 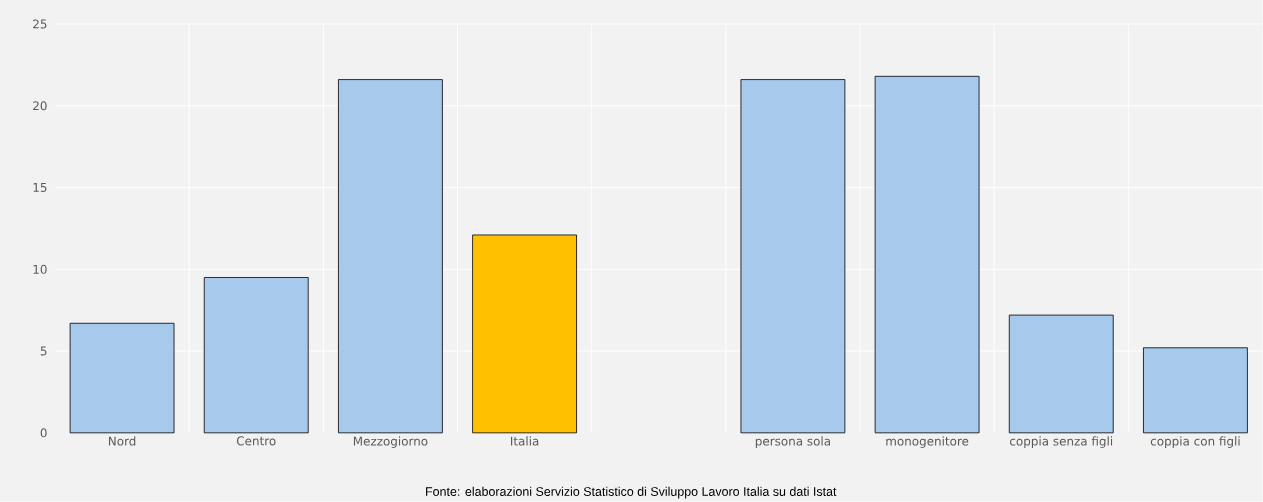 What do you see at coordinates (43, 351) in the screenshot?
I see `y-tick-label: 5` at bounding box center [43, 351].